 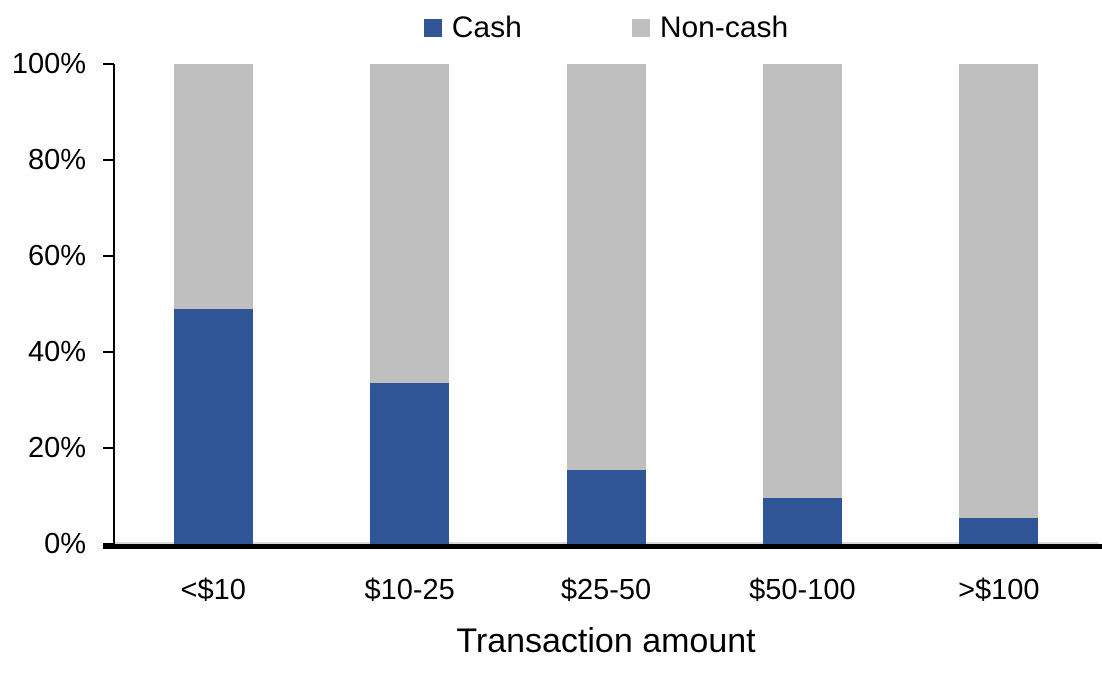 What do you see at coordinates (486, 27) in the screenshot?
I see `legend-label-cash: Cash` at bounding box center [486, 27].